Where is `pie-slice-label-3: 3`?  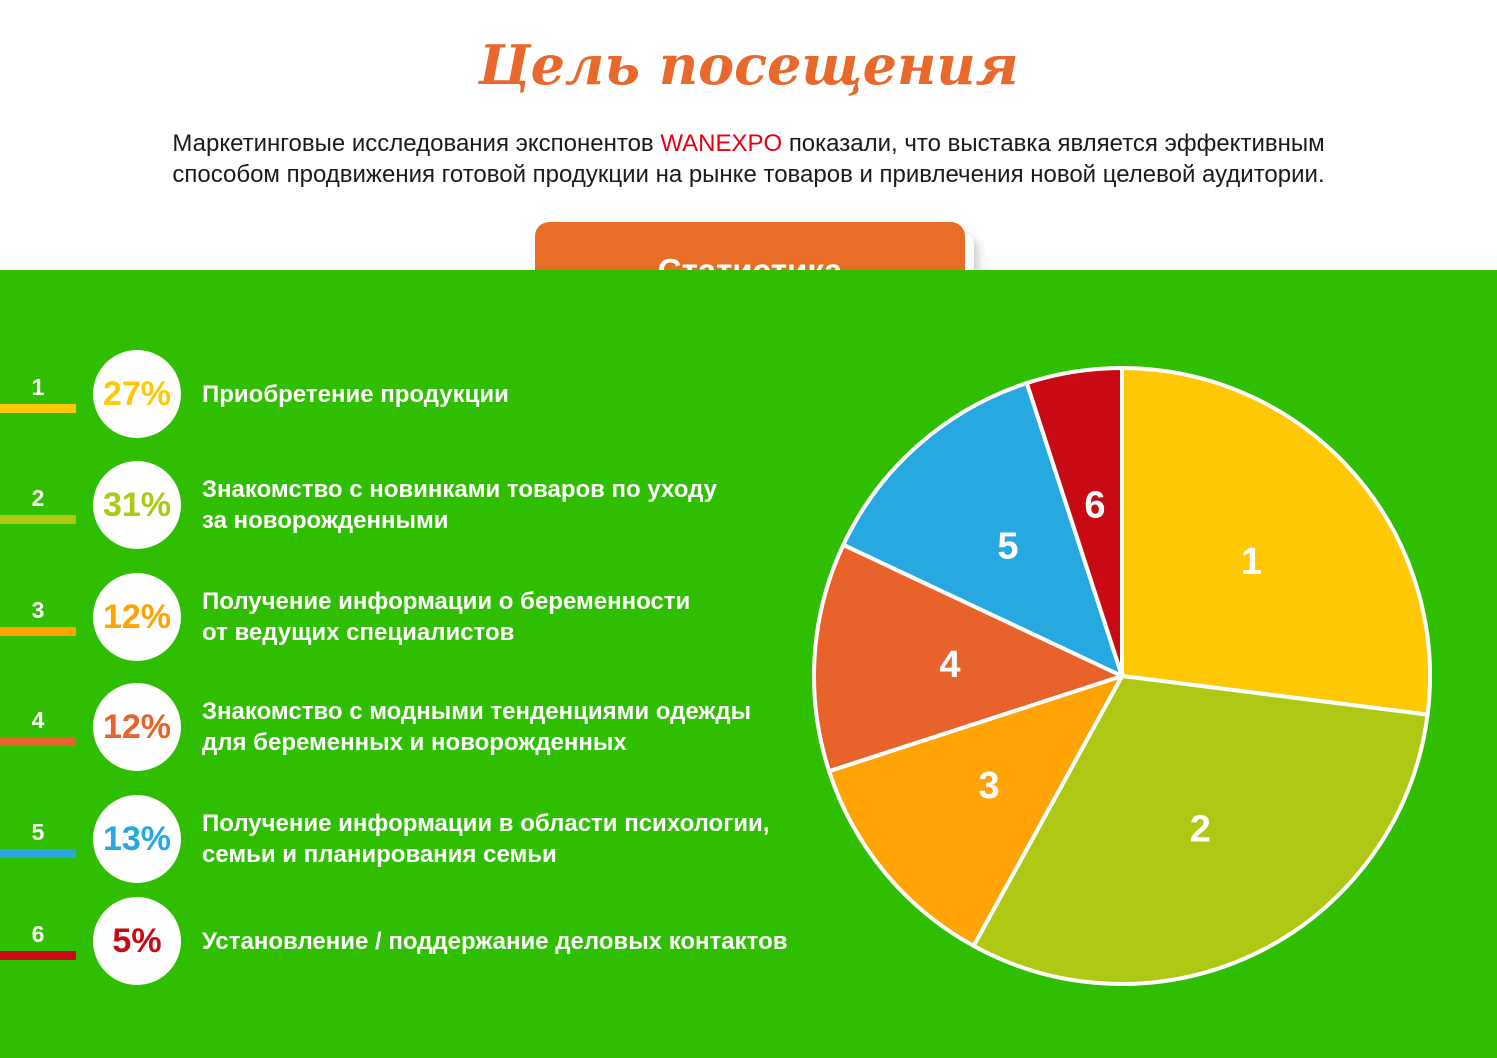
pie-slice-label-3: 3 is located at coordinates (989, 786).